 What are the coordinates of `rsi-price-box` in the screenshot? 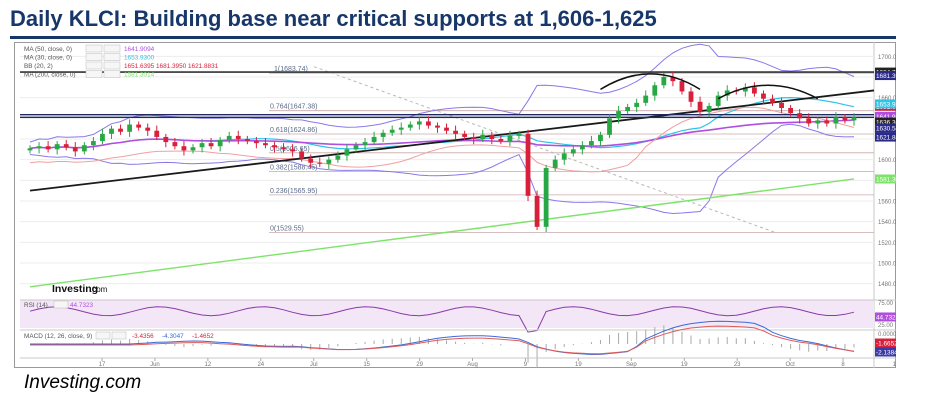 It's located at (885, 317).